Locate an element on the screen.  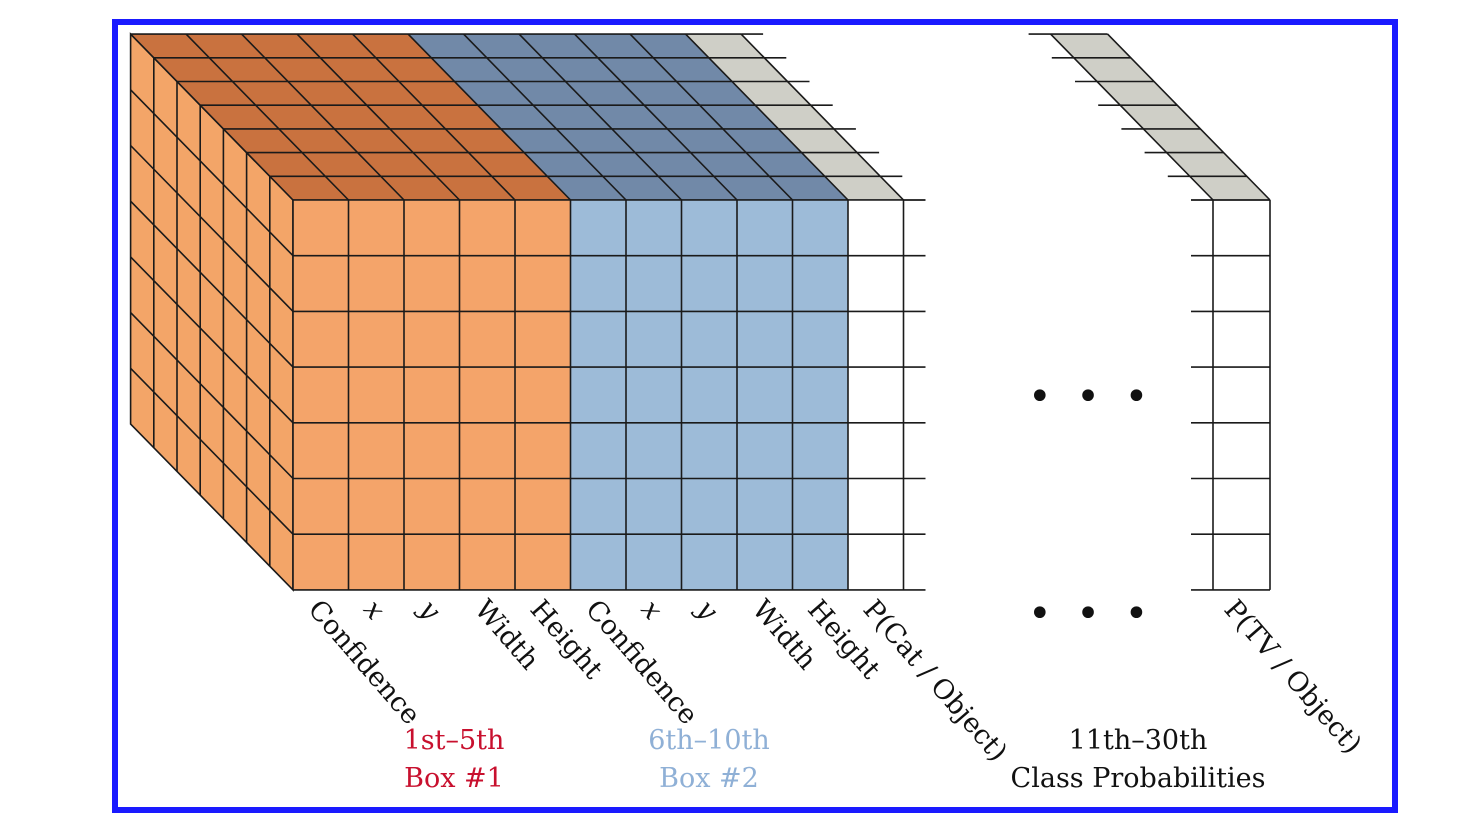
class-caption-range: 11th–30th is located at coordinates (1138, 740).